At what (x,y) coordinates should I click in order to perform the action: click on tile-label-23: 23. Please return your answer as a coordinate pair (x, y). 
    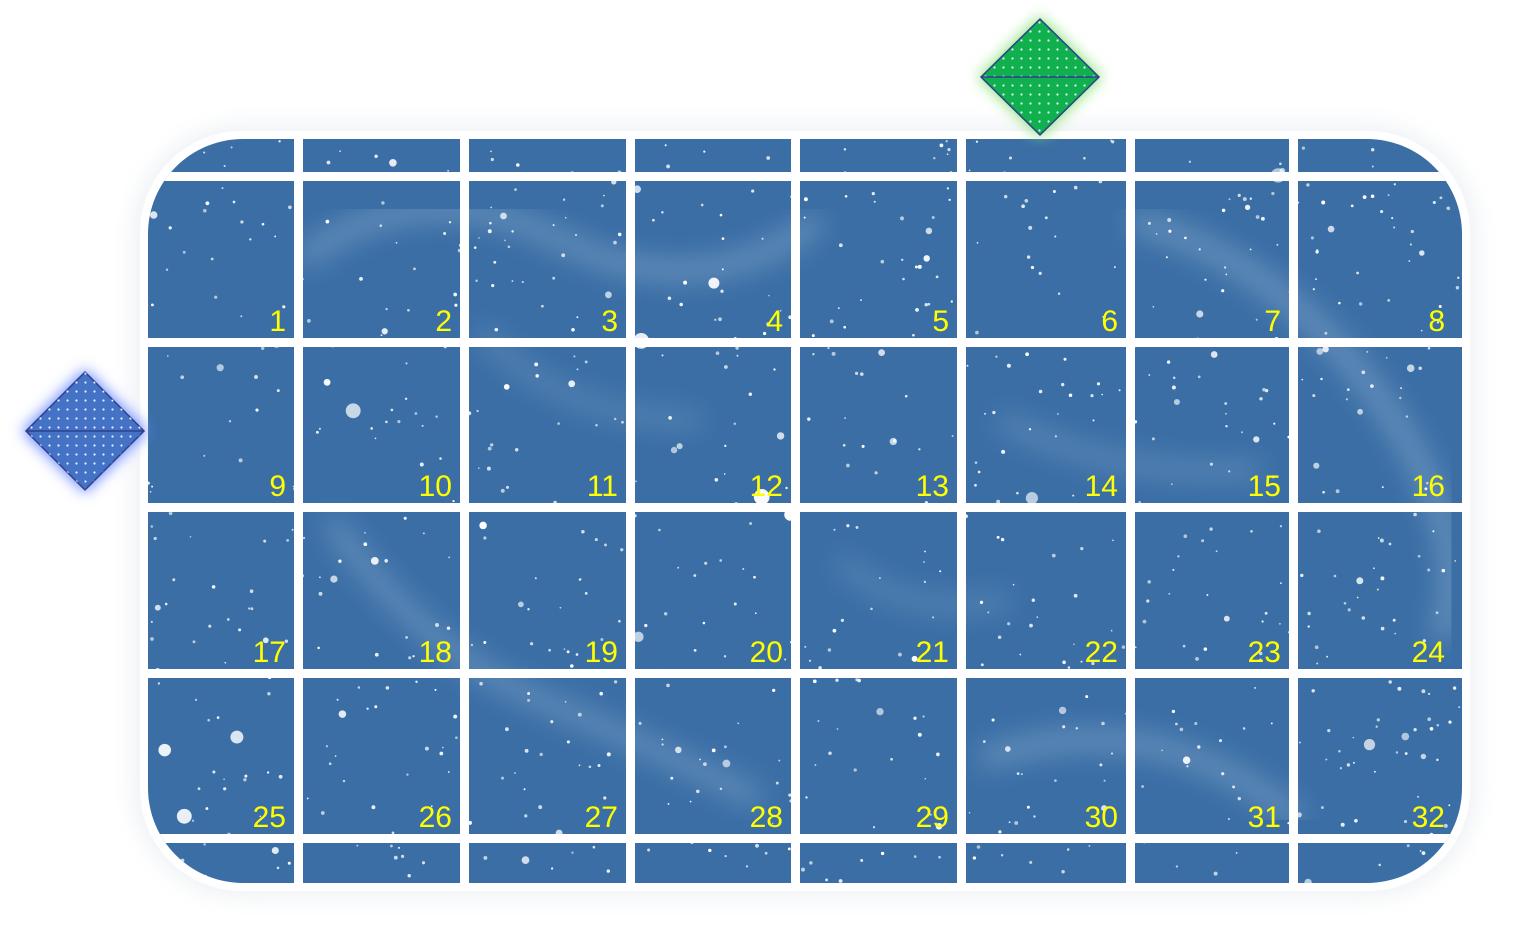
    Looking at the image, I should click on (1264, 652).